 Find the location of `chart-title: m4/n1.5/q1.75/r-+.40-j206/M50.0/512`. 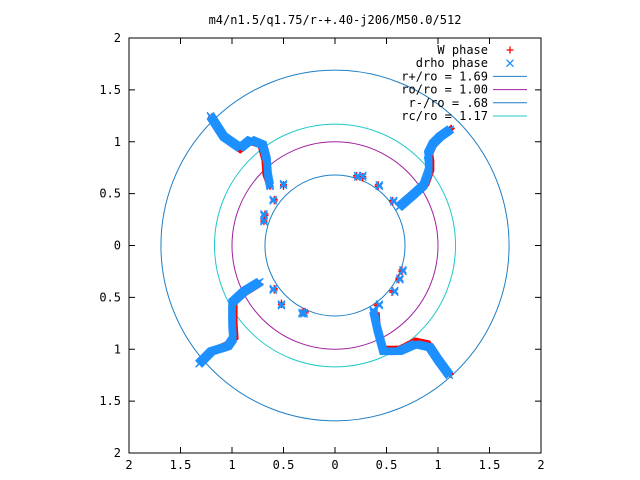

chart-title: m4/n1.5/q1.75/r-+.40-j206/M50.0/512 is located at coordinates (335, 20).